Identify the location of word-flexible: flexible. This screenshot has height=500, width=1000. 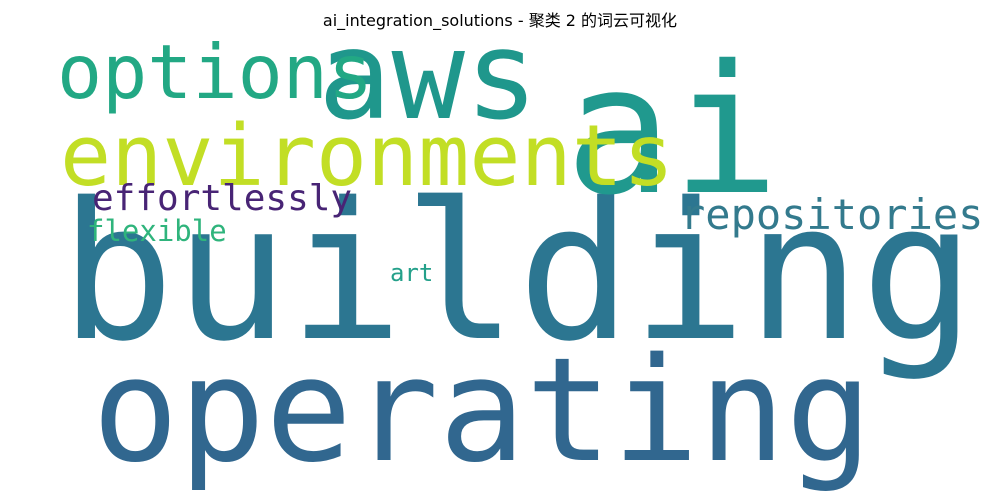
(157, 231).